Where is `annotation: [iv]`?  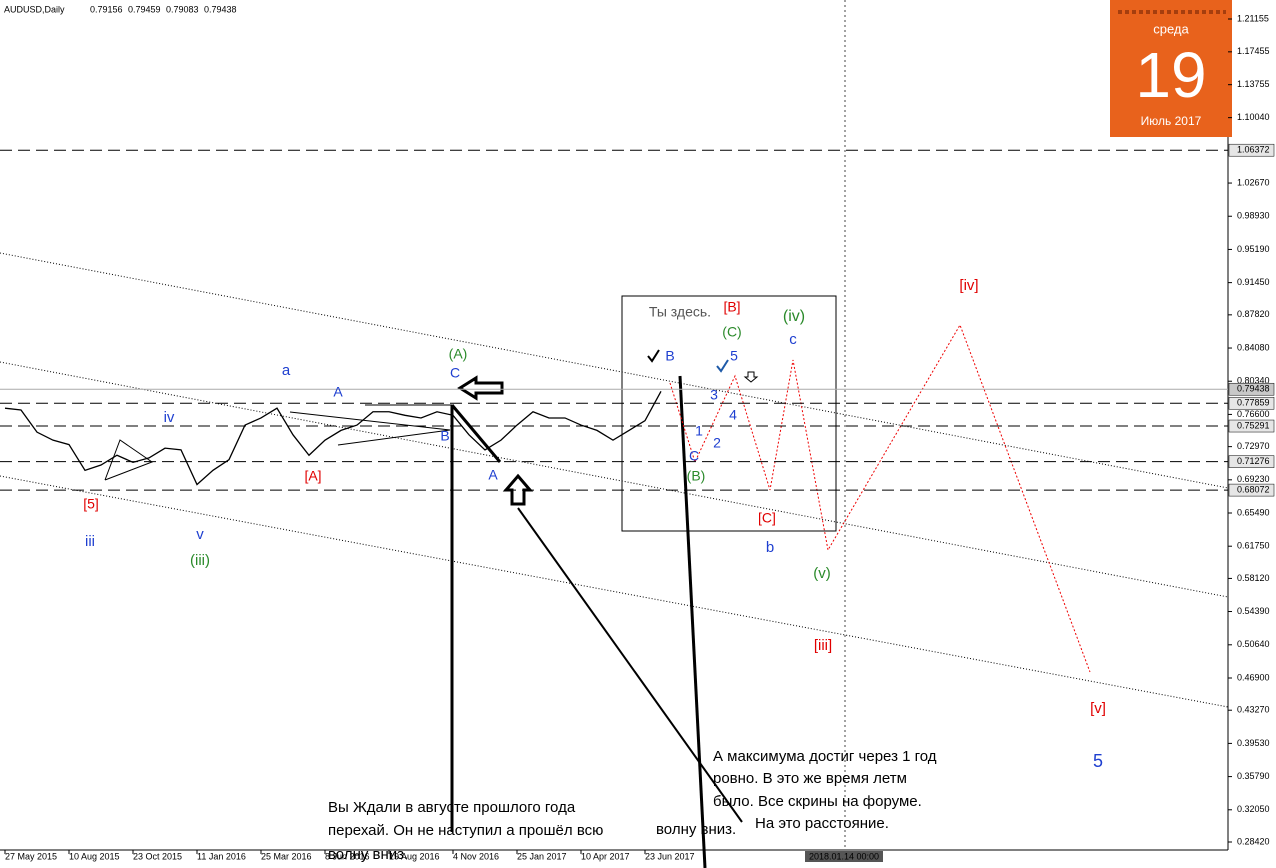 annotation: [iv] is located at coordinates (968, 285).